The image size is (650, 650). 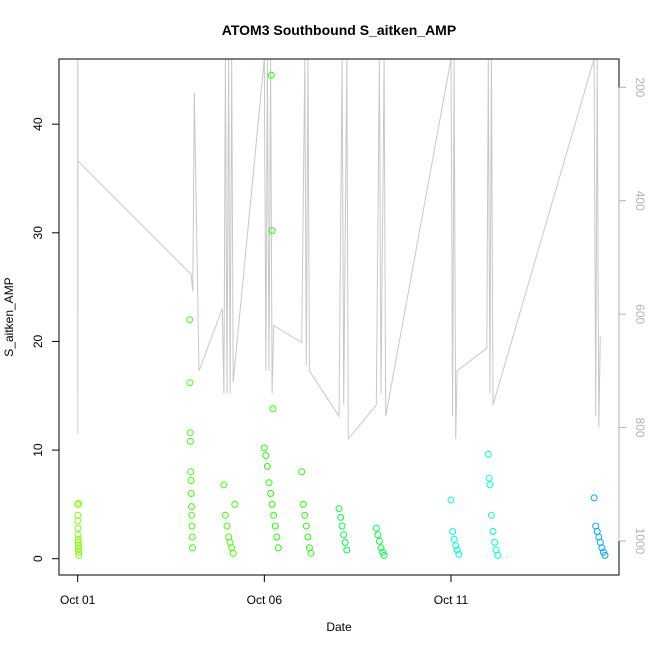 What do you see at coordinates (640, 87) in the screenshot?
I see `y2-tick-label: 200` at bounding box center [640, 87].